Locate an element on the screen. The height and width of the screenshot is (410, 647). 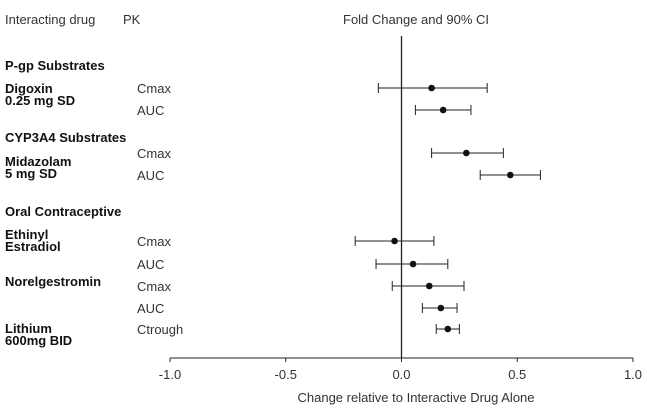
group-label-cyp3a4: CYP3A4 Substrates is located at coordinates (65, 137).